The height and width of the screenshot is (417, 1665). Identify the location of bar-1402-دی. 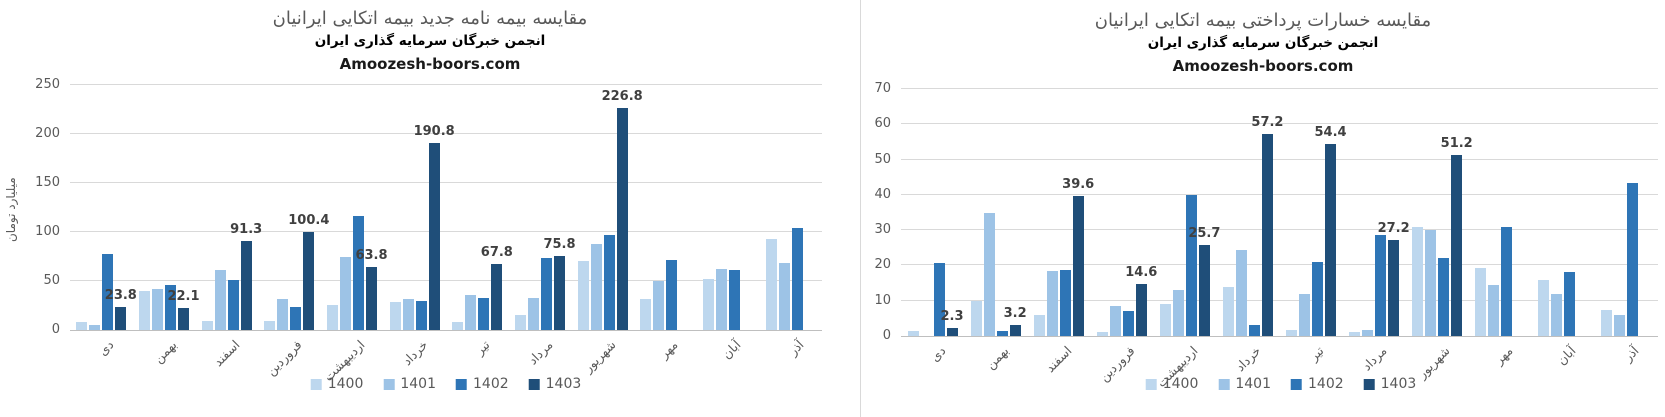
(108, 291).